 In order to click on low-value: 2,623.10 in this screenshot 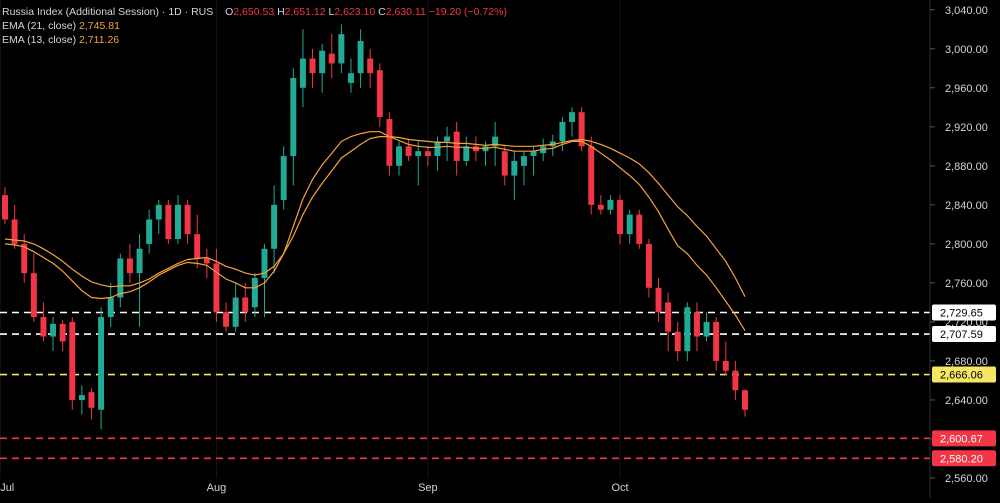, I will do `click(355, 12)`.